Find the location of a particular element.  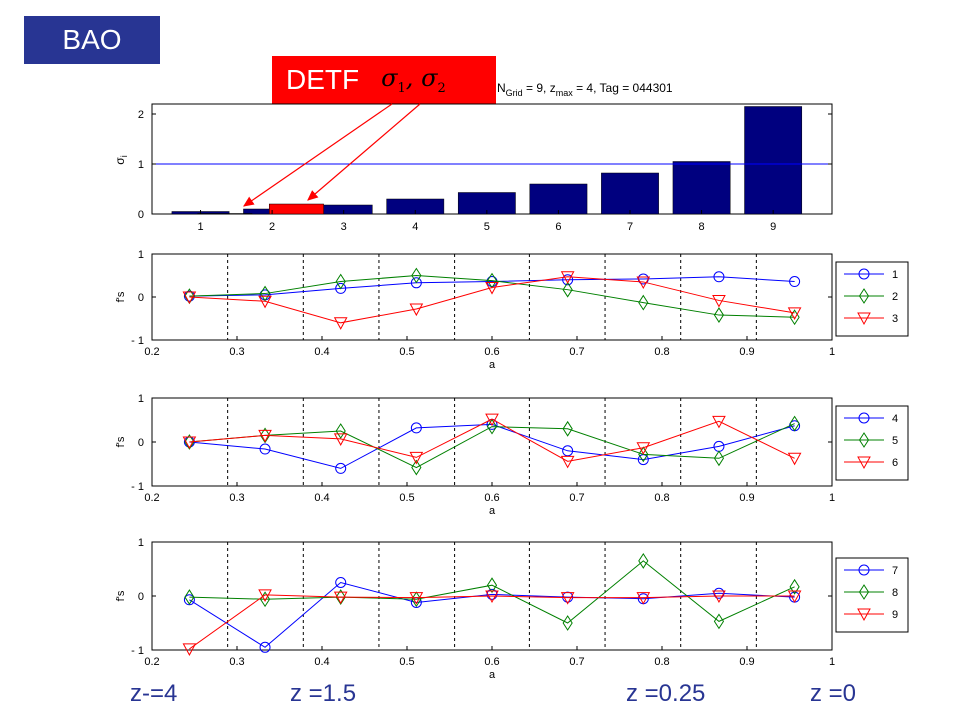

bar-y-label: σi is located at coordinates (121, 159).